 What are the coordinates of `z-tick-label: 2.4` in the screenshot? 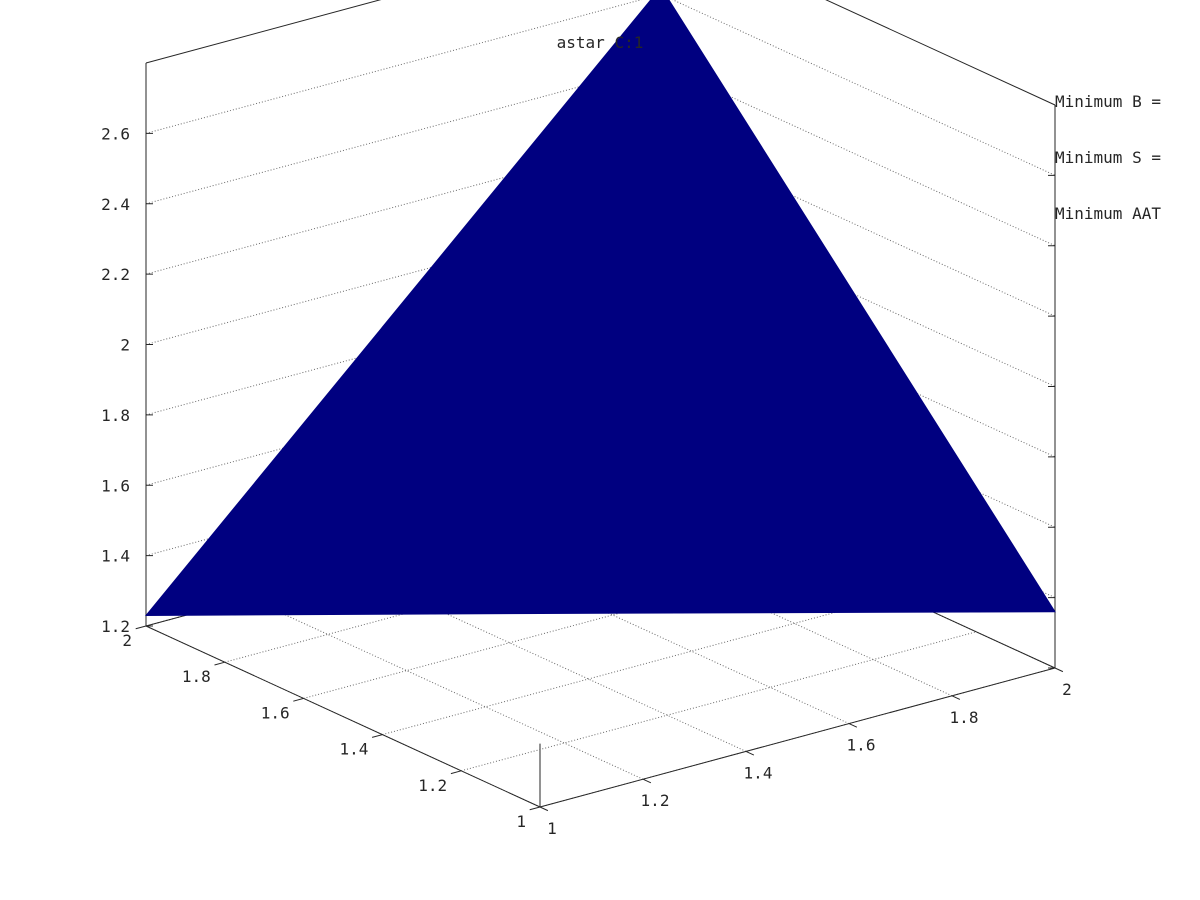 It's located at (115, 204).